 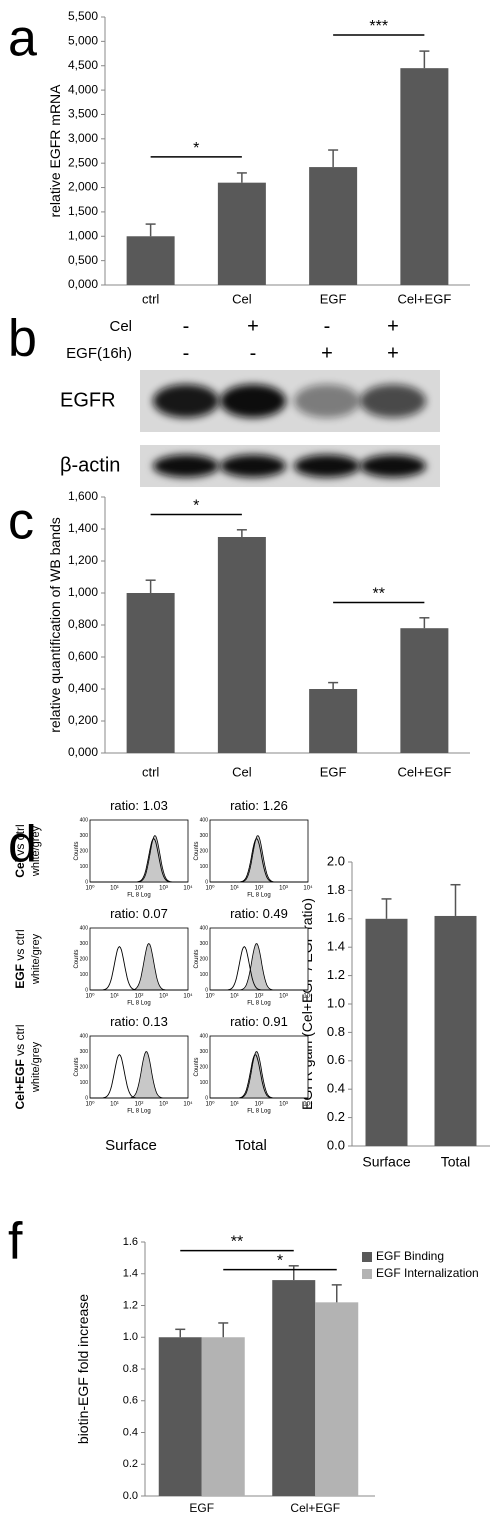 I want to click on y-tick-label: 0.0, so click(x=130, y=1496).